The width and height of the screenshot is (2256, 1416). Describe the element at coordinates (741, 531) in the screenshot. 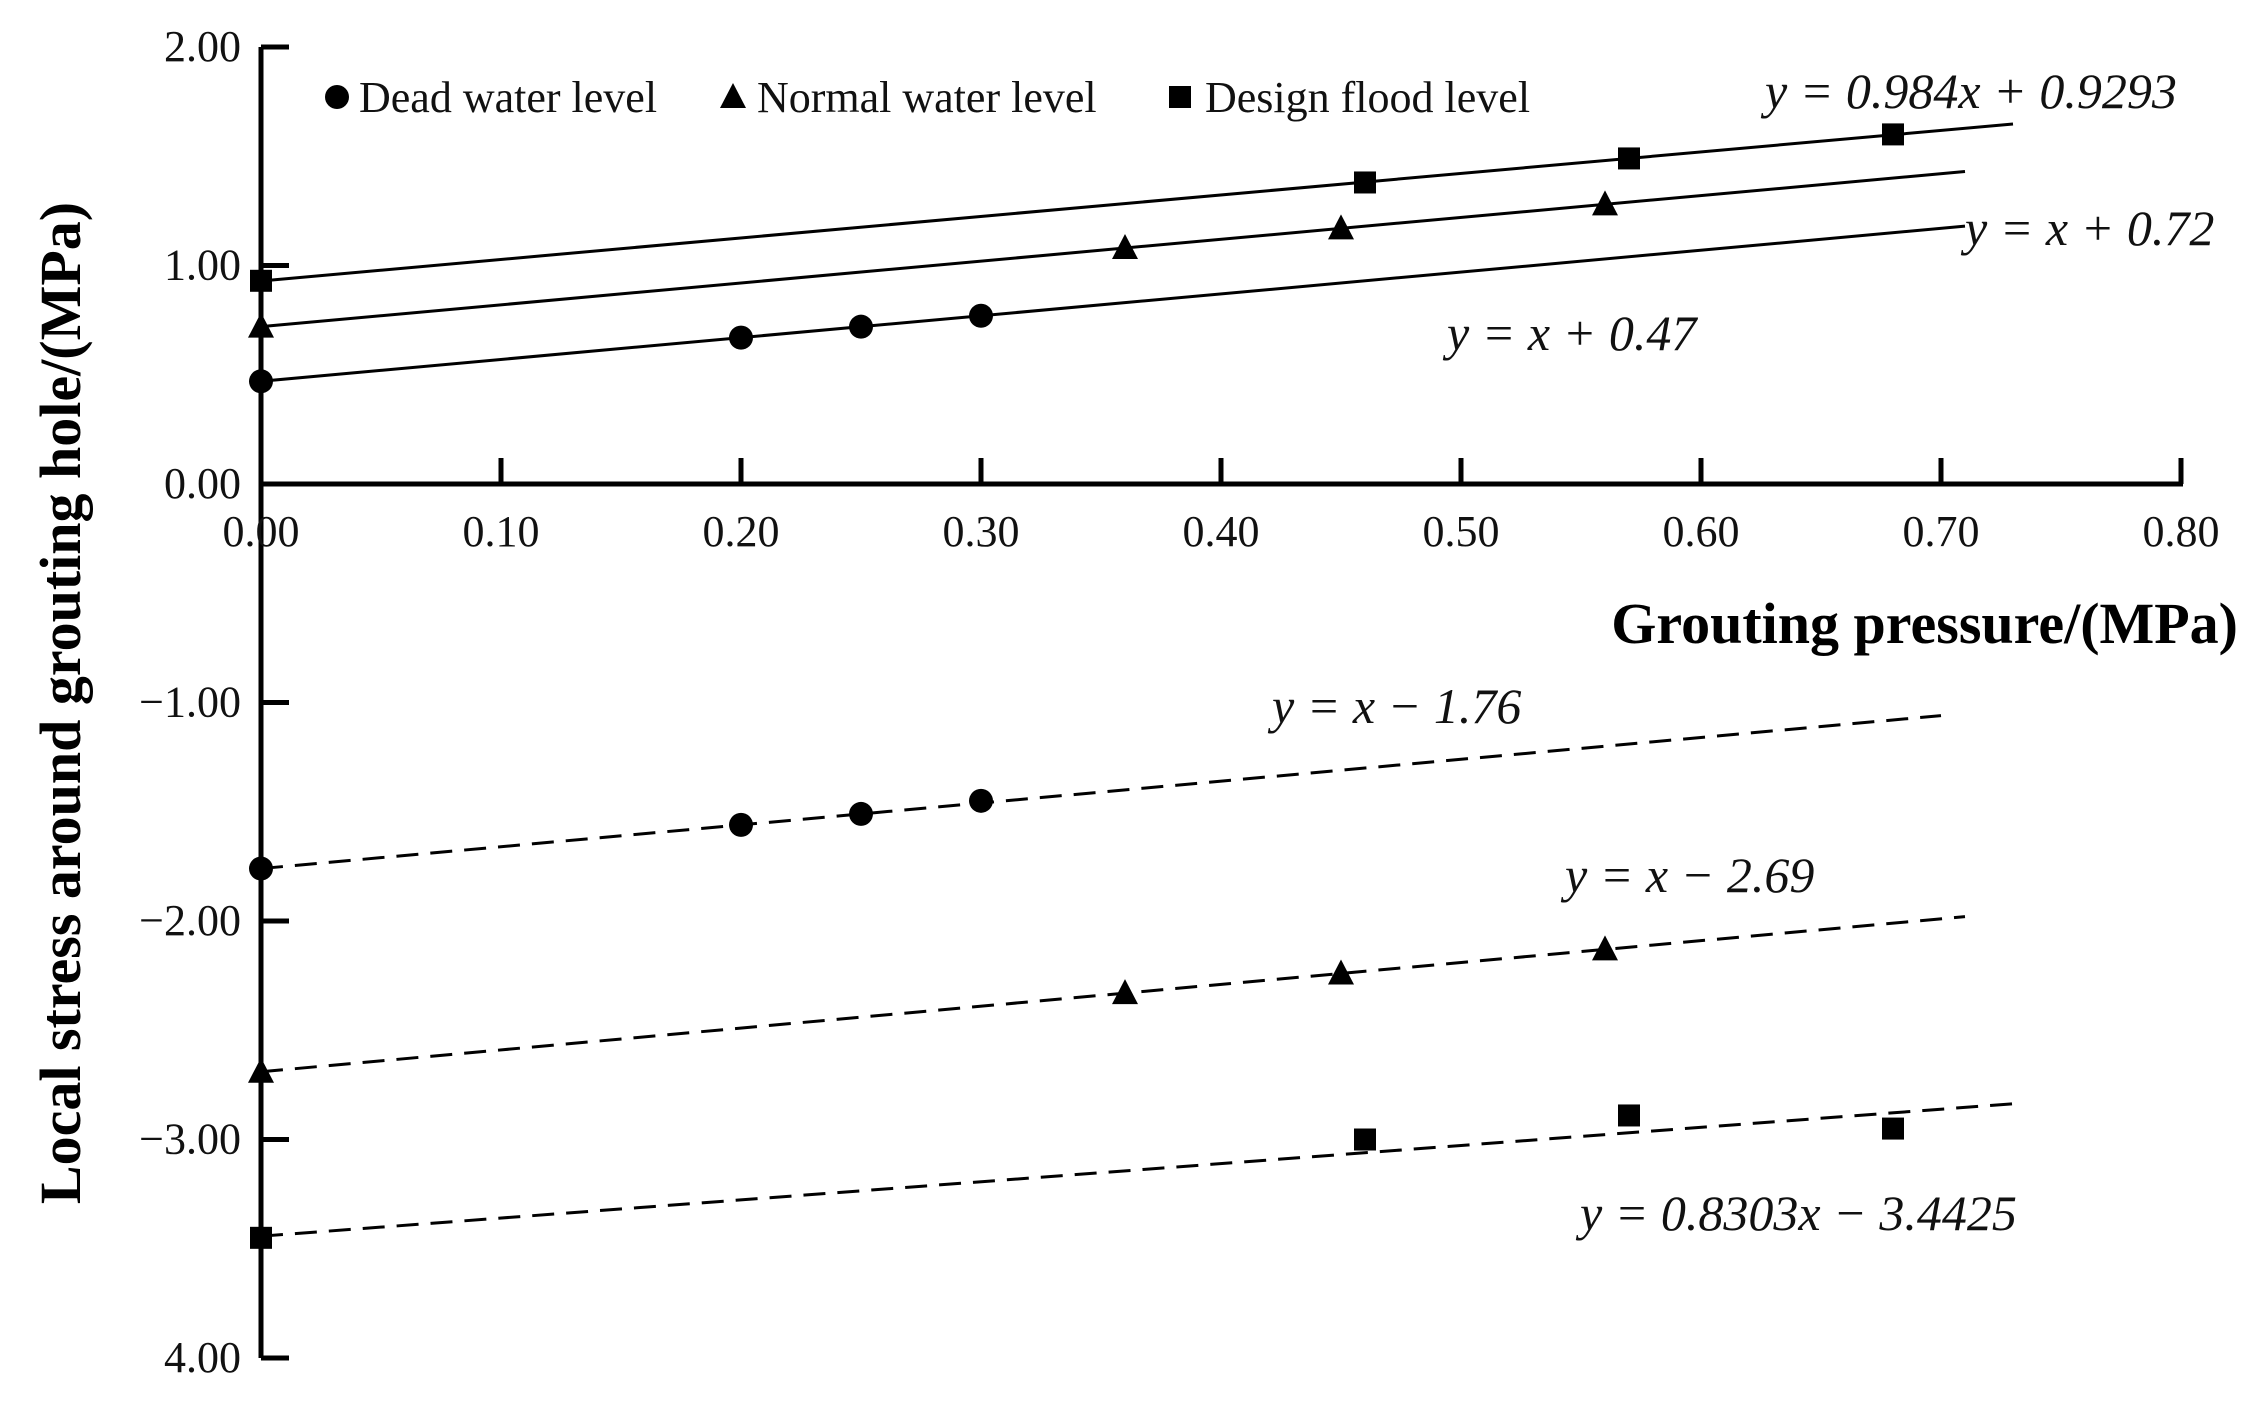

I see `x-tick-label: 0.20` at that location.